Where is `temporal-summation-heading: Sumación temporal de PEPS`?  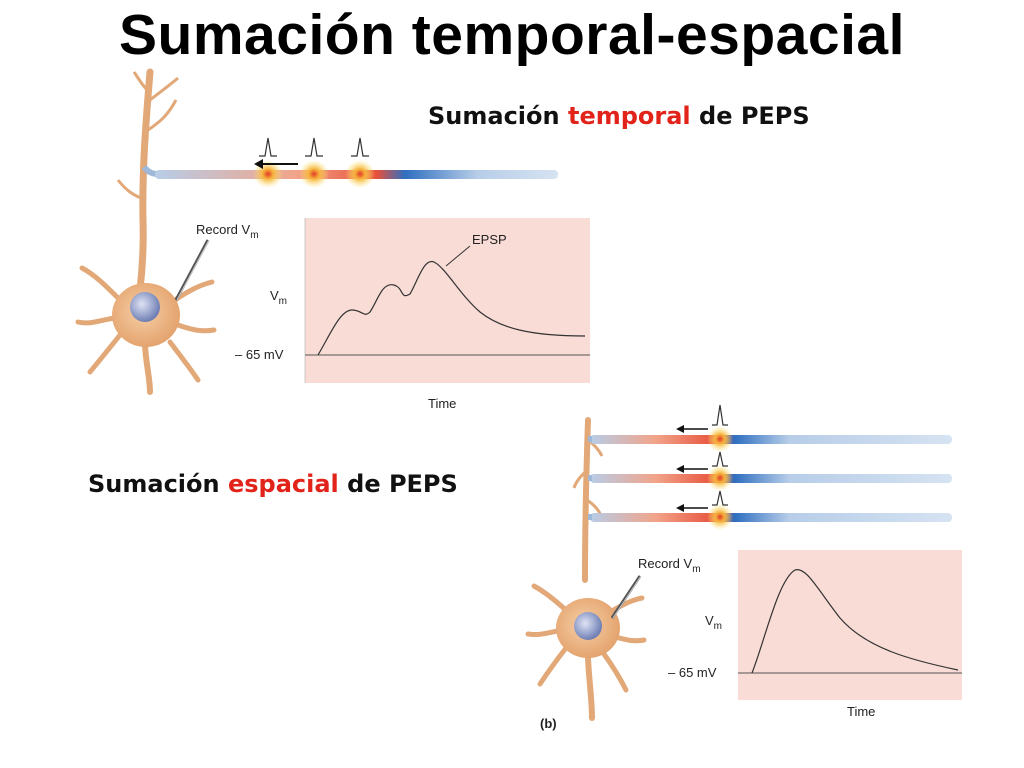
temporal-summation-heading: Sumación temporal de PEPS is located at coordinates (619, 116).